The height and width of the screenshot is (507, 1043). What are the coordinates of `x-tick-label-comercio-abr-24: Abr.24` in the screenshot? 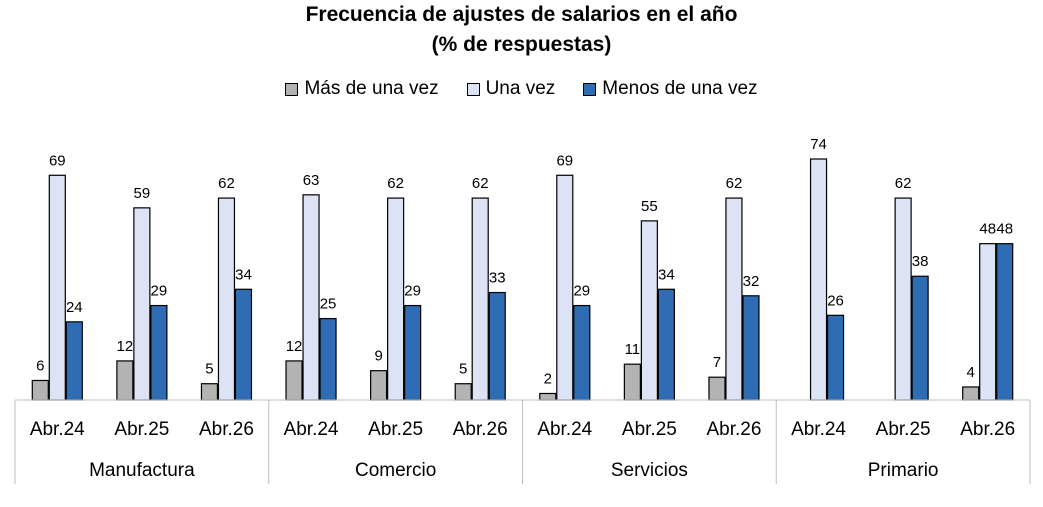 It's located at (311, 429).